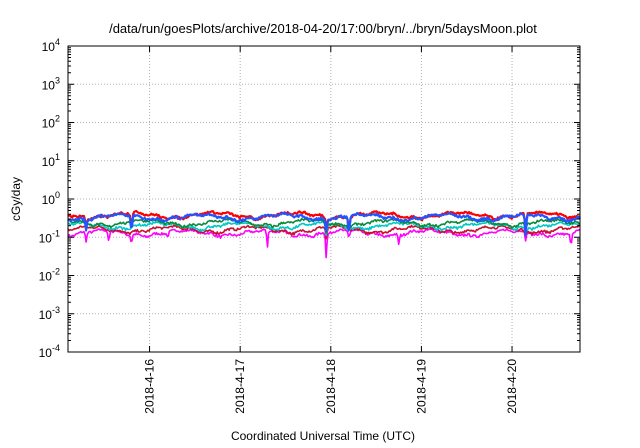  What do you see at coordinates (51, 122) in the screenshot?
I see `y-tick-label: 10²` at bounding box center [51, 122].